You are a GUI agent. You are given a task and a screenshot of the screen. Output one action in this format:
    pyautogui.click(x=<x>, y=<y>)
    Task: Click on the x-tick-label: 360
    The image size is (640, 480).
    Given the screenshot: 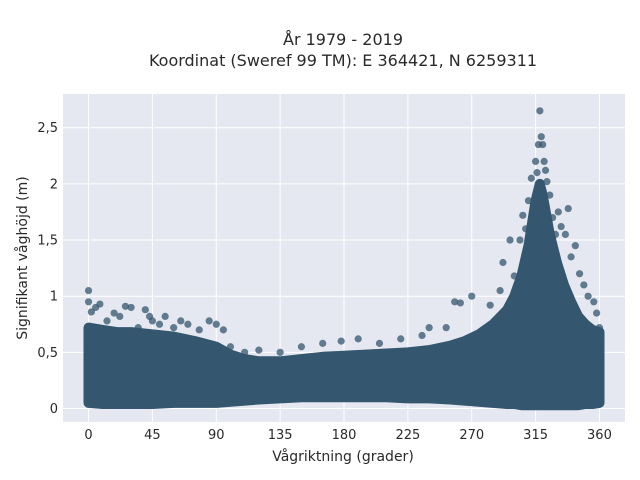 What is the action you would take?
    pyautogui.click(x=599, y=435)
    